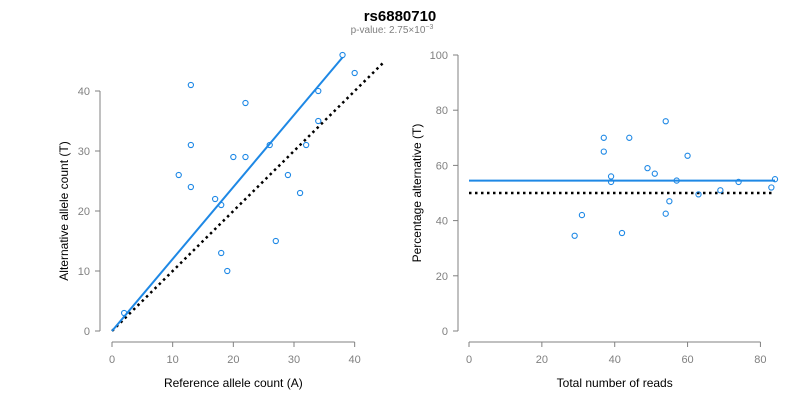 The width and height of the screenshot is (800, 400). Describe the element at coordinates (439, 56) in the screenshot. I see `right-y-tick-label: 100` at that location.